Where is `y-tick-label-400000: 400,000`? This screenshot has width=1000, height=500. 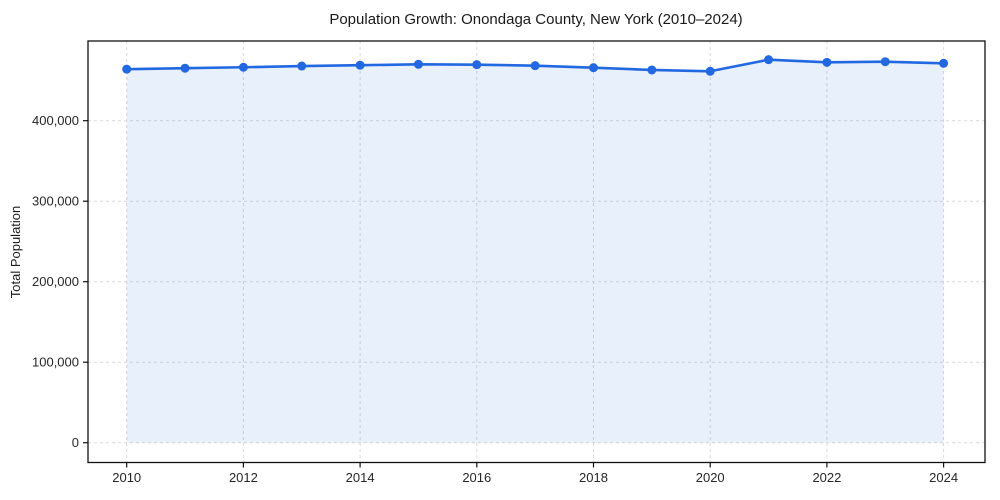
y-tick-label-400000: 400,000 is located at coordinates (55, 120).